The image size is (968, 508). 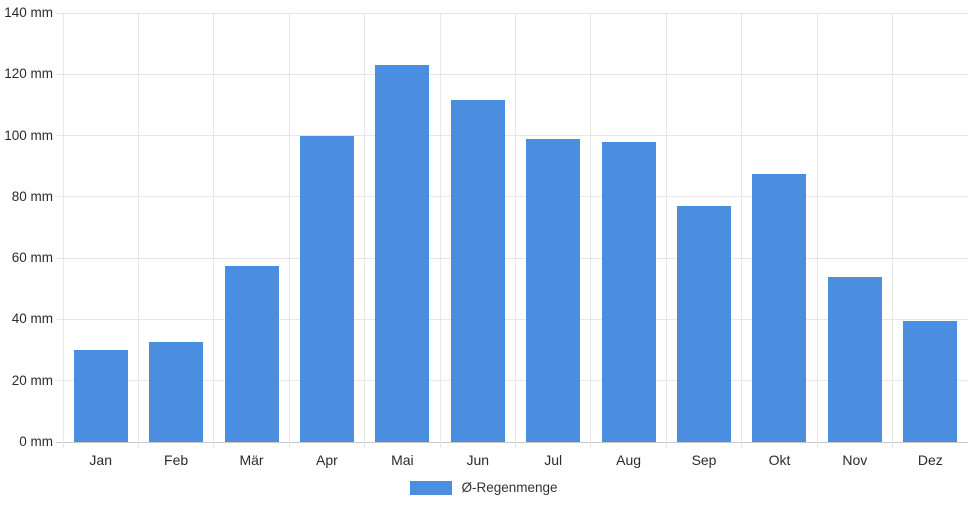 What do you see at coordinates (402, 460) in the screenshot?
I see `x-tick-label-Mai: Mai` at bounding box center [402, 460].